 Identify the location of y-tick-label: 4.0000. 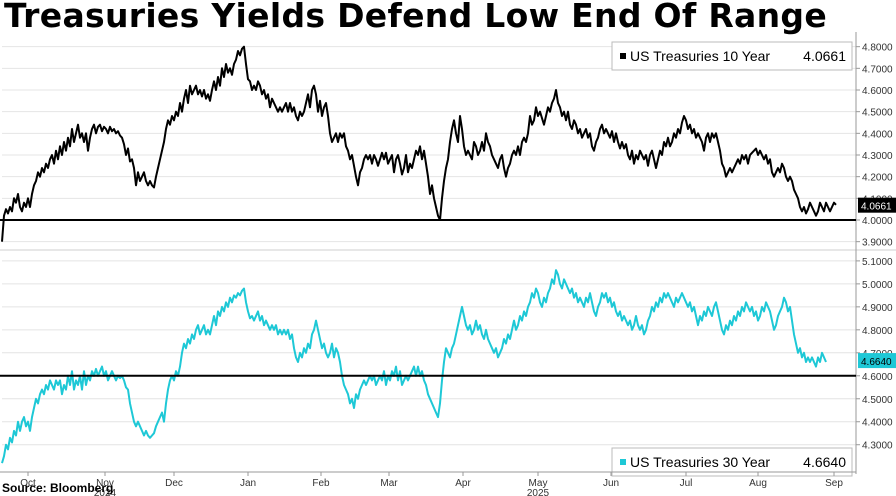
(877, 221).